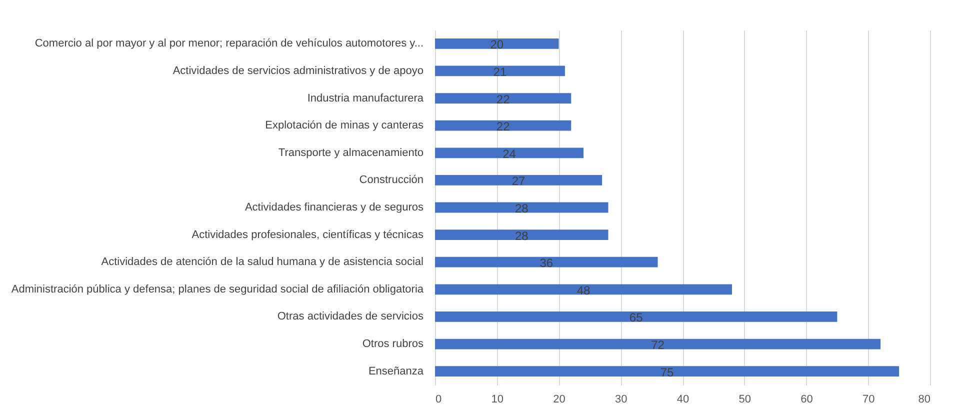 Image resolution: width=974 pixels, height=417 pixels. What do you see at coordinates (497, 45) in the screenshot?
I see `data-label: 20` at bounding box center [497, 45].